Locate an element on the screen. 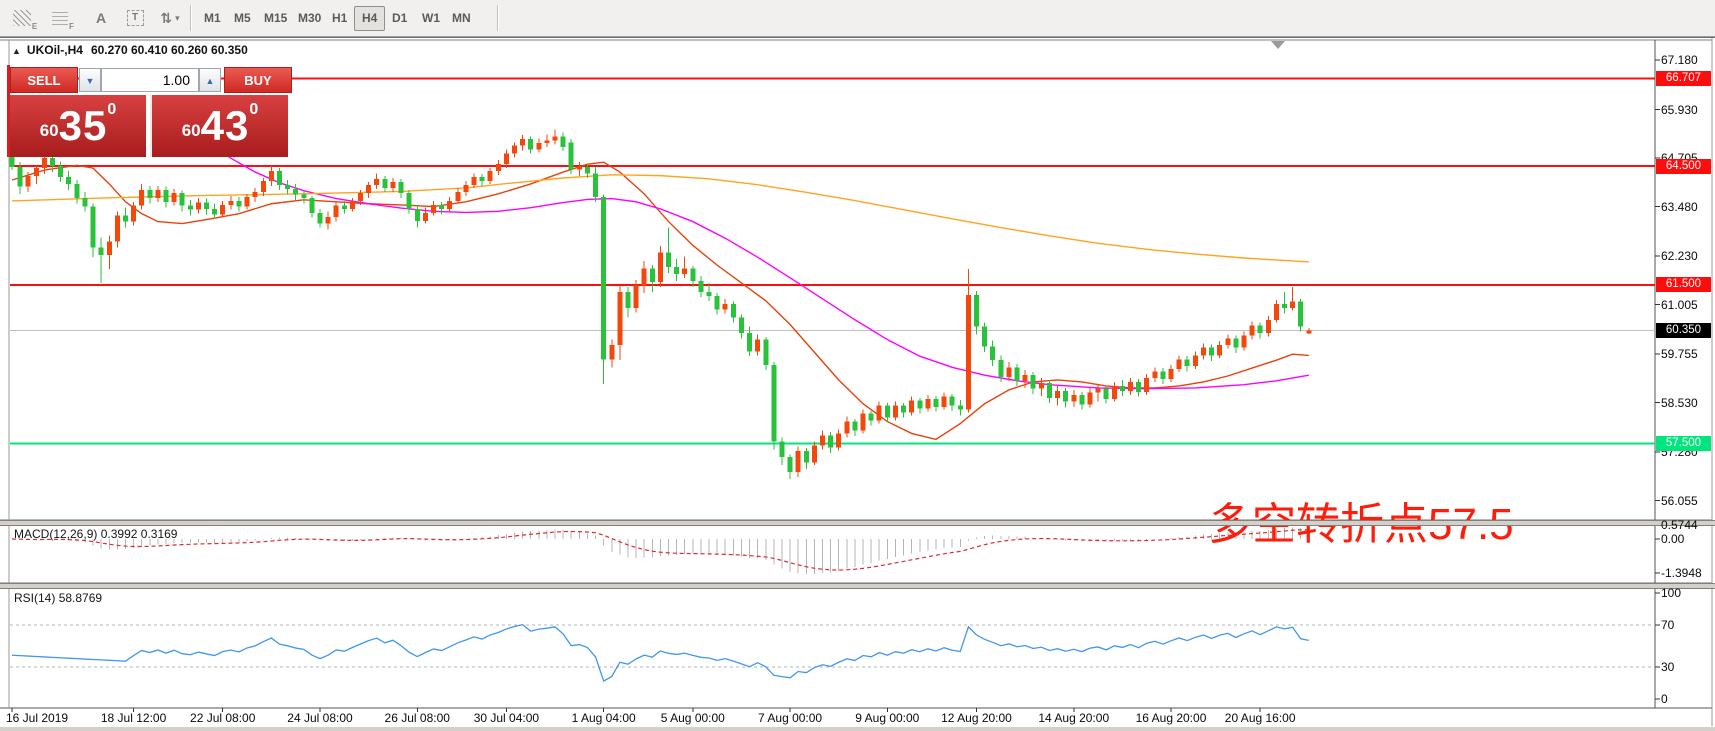  text-box-icon: T is located at coordinates (135, 18).